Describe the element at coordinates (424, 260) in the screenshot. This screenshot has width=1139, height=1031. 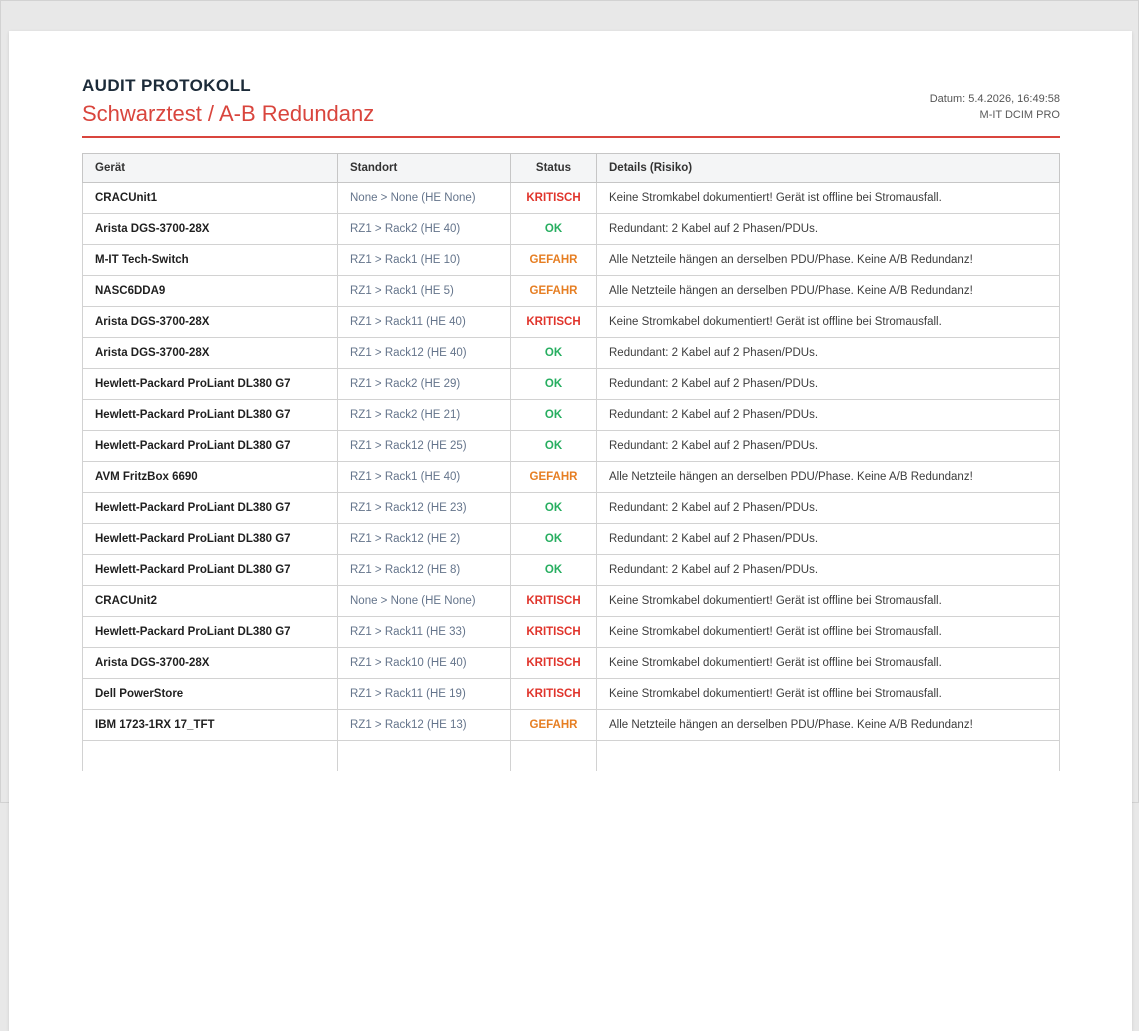
I see `location-cell: RZ1 > Rack1 (HE 10)` at that location.